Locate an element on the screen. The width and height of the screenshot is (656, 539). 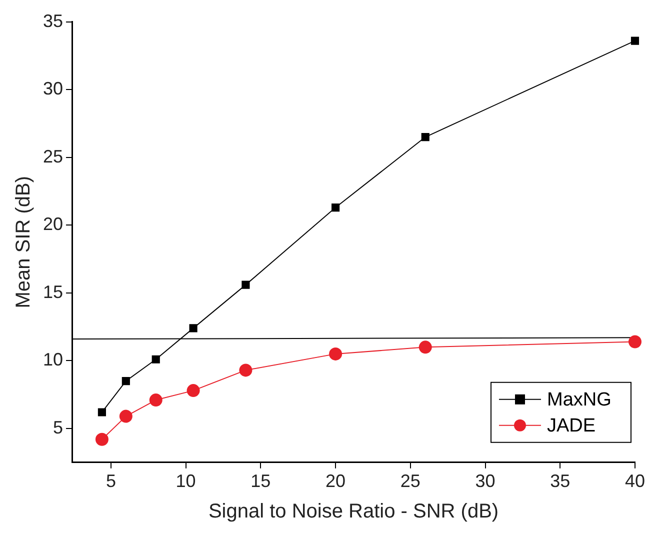
x-axis-title: Signal to Noise Ratio - SNR (dB) is located at coordinates (353, 511).